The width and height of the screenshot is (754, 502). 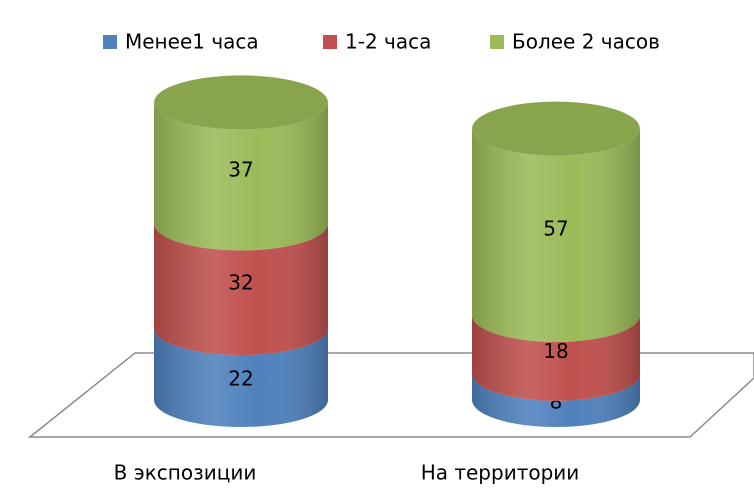 What do you see at coordinates (192, 42) in the screenshot?
I see `legend-label: Менее1 часа` at bounding box center [192, 42].